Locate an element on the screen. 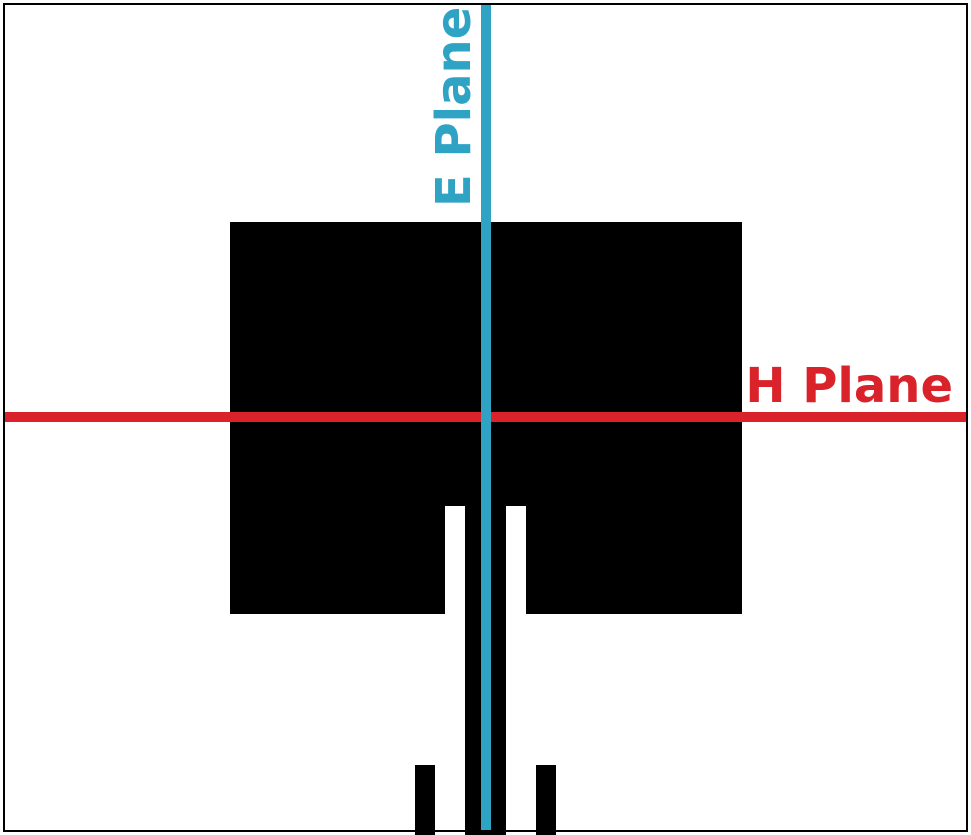 This screenshot has width=971, height=835. ground-strip-left is located at coordinates (425, 800).